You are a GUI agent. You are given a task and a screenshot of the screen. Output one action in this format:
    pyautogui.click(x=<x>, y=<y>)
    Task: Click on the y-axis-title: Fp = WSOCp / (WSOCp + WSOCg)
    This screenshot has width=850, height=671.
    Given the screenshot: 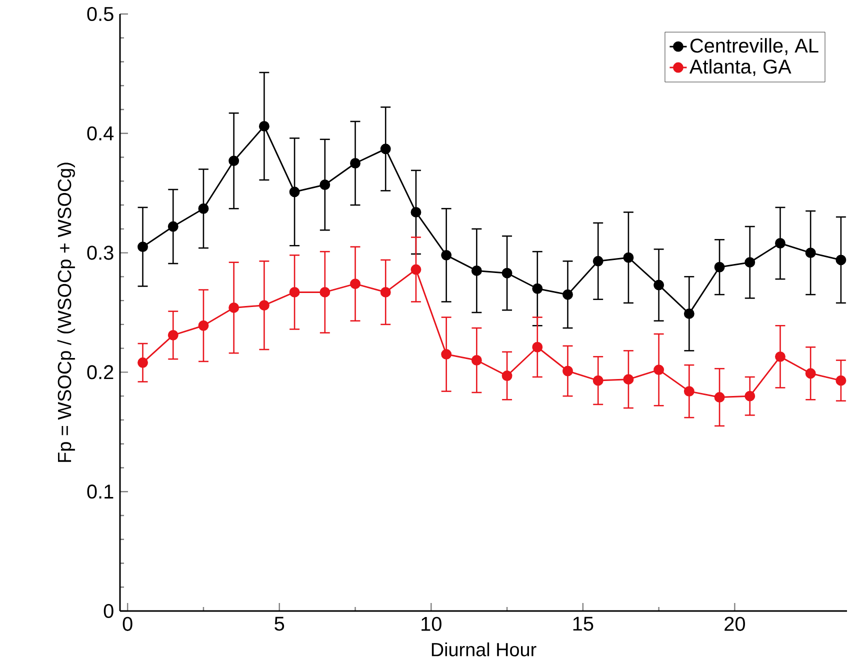 What is the action you would take?
    pyautogui.click(x=66, y=312)
    